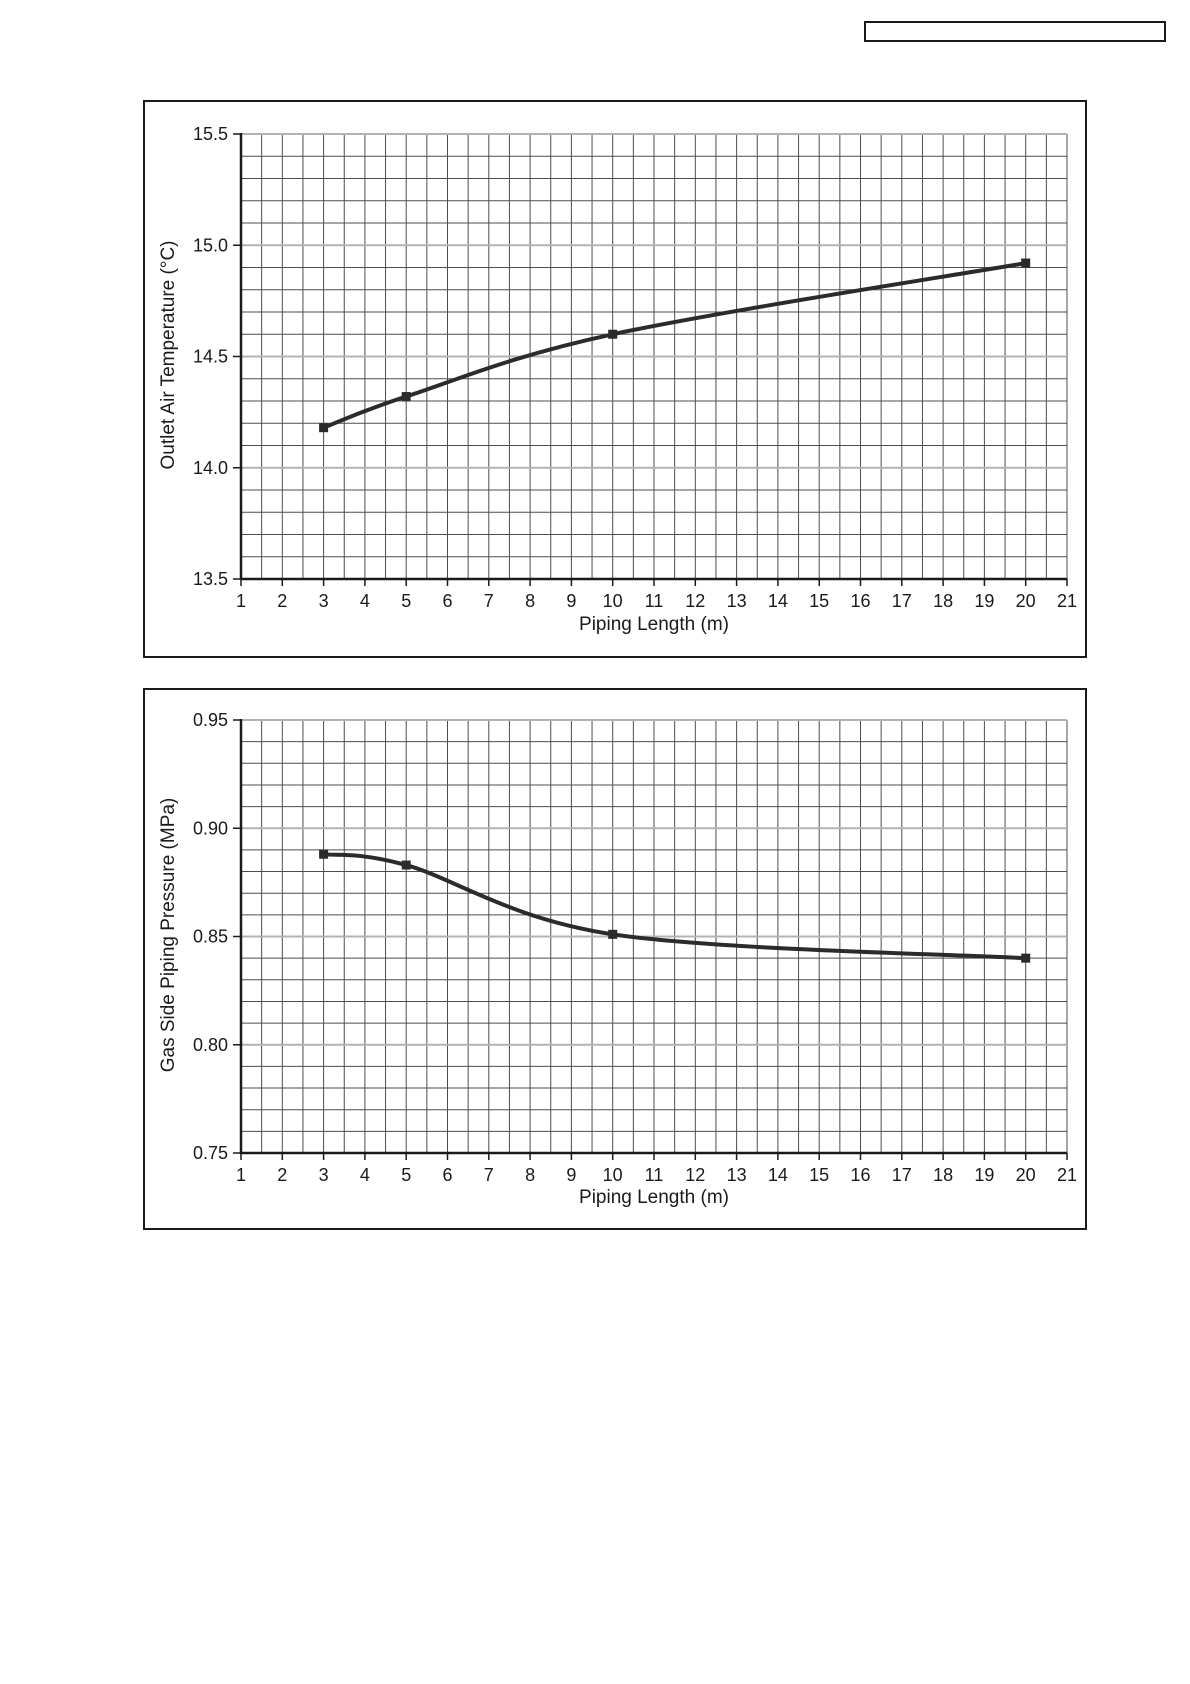  I want to click on svg-text: 0.80, so click(210, 1045).